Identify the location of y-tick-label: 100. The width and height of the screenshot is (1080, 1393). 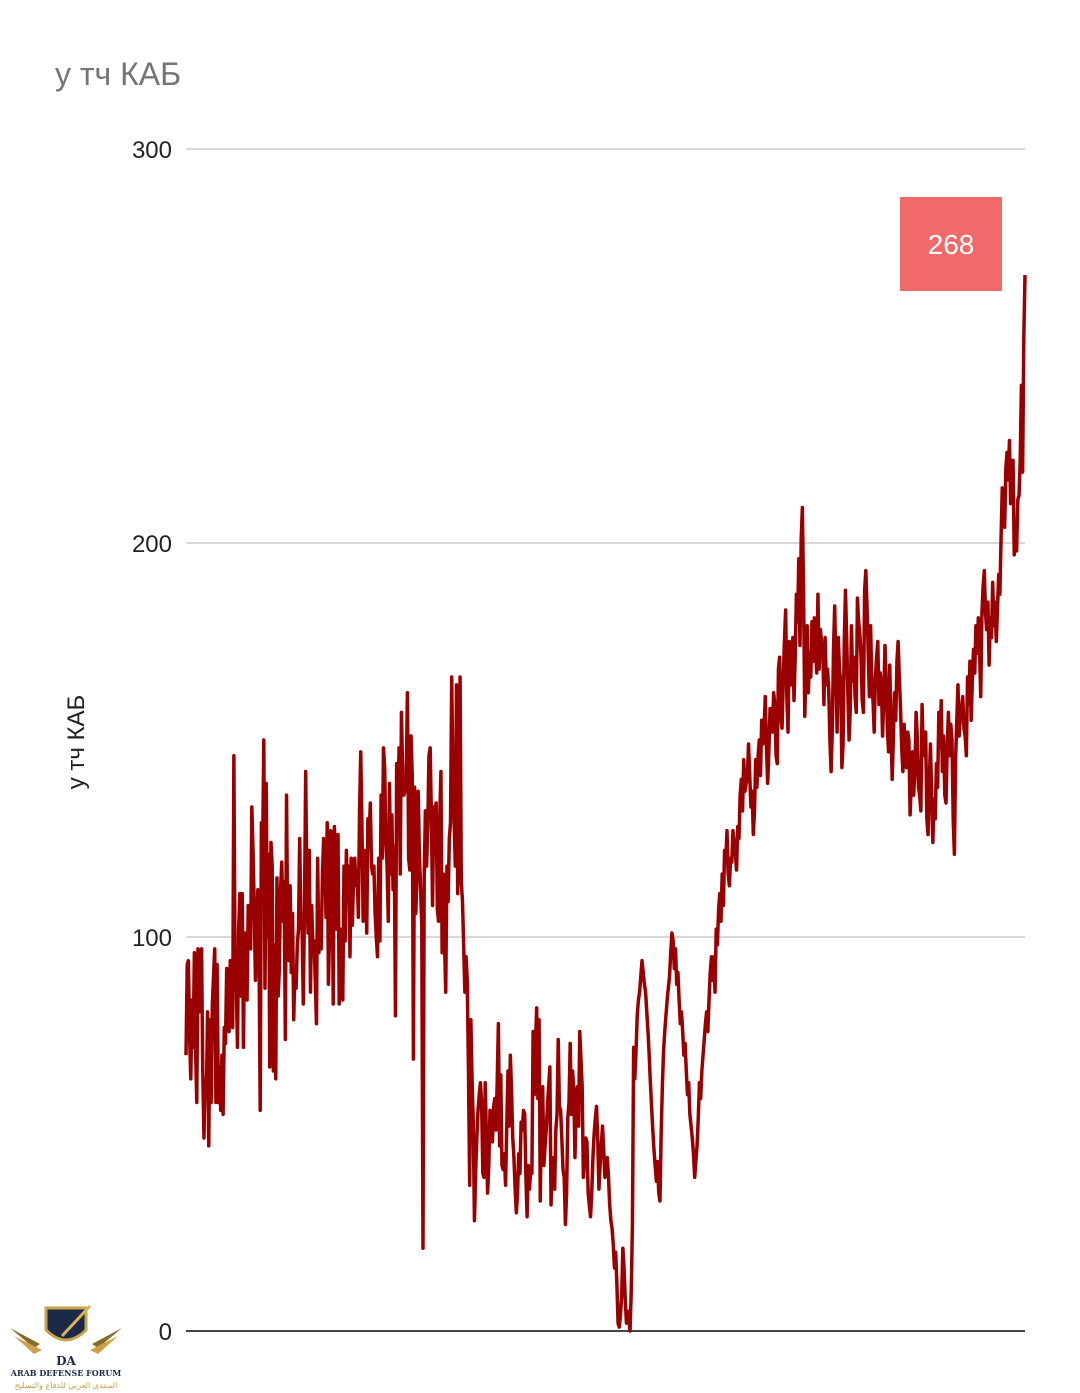
(152, 938).